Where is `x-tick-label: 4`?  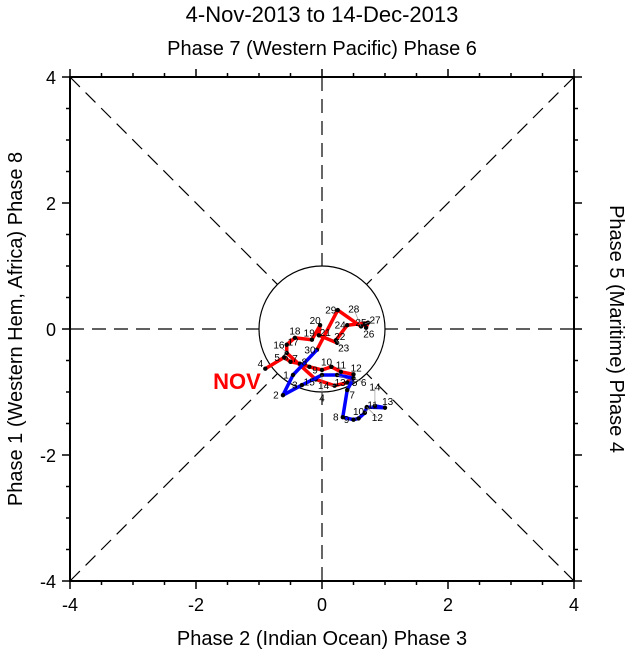
x-tick-label: 4 is located at coordinates (574, 605).